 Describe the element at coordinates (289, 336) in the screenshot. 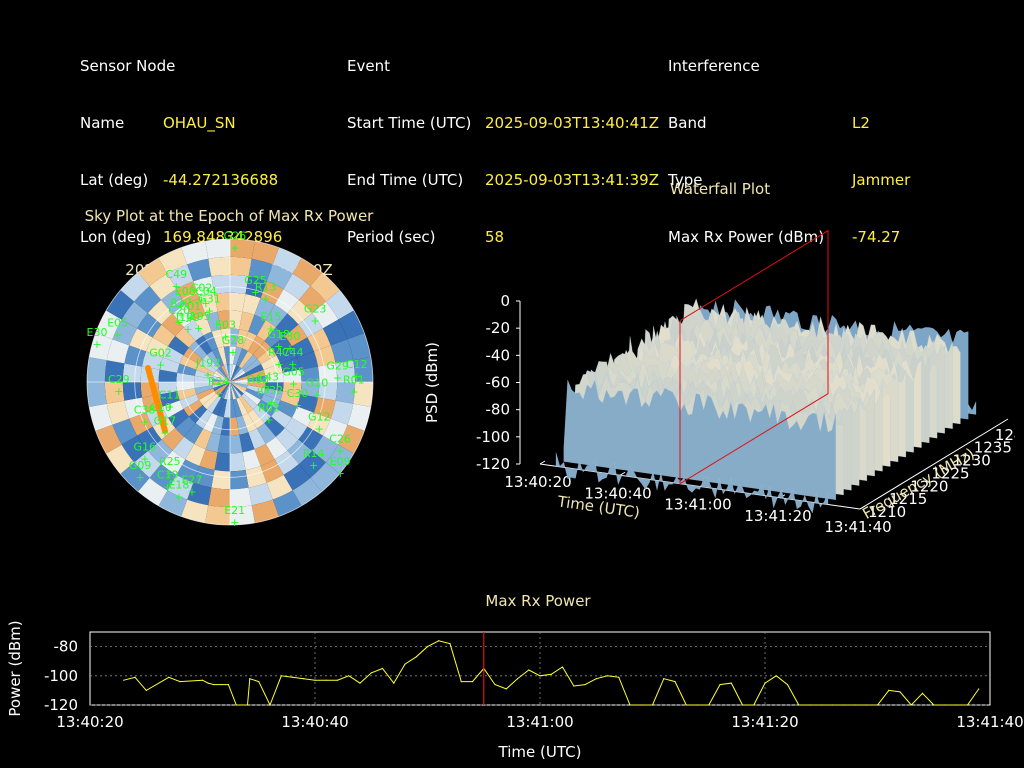

I see `satellite-label: E30` at that location.